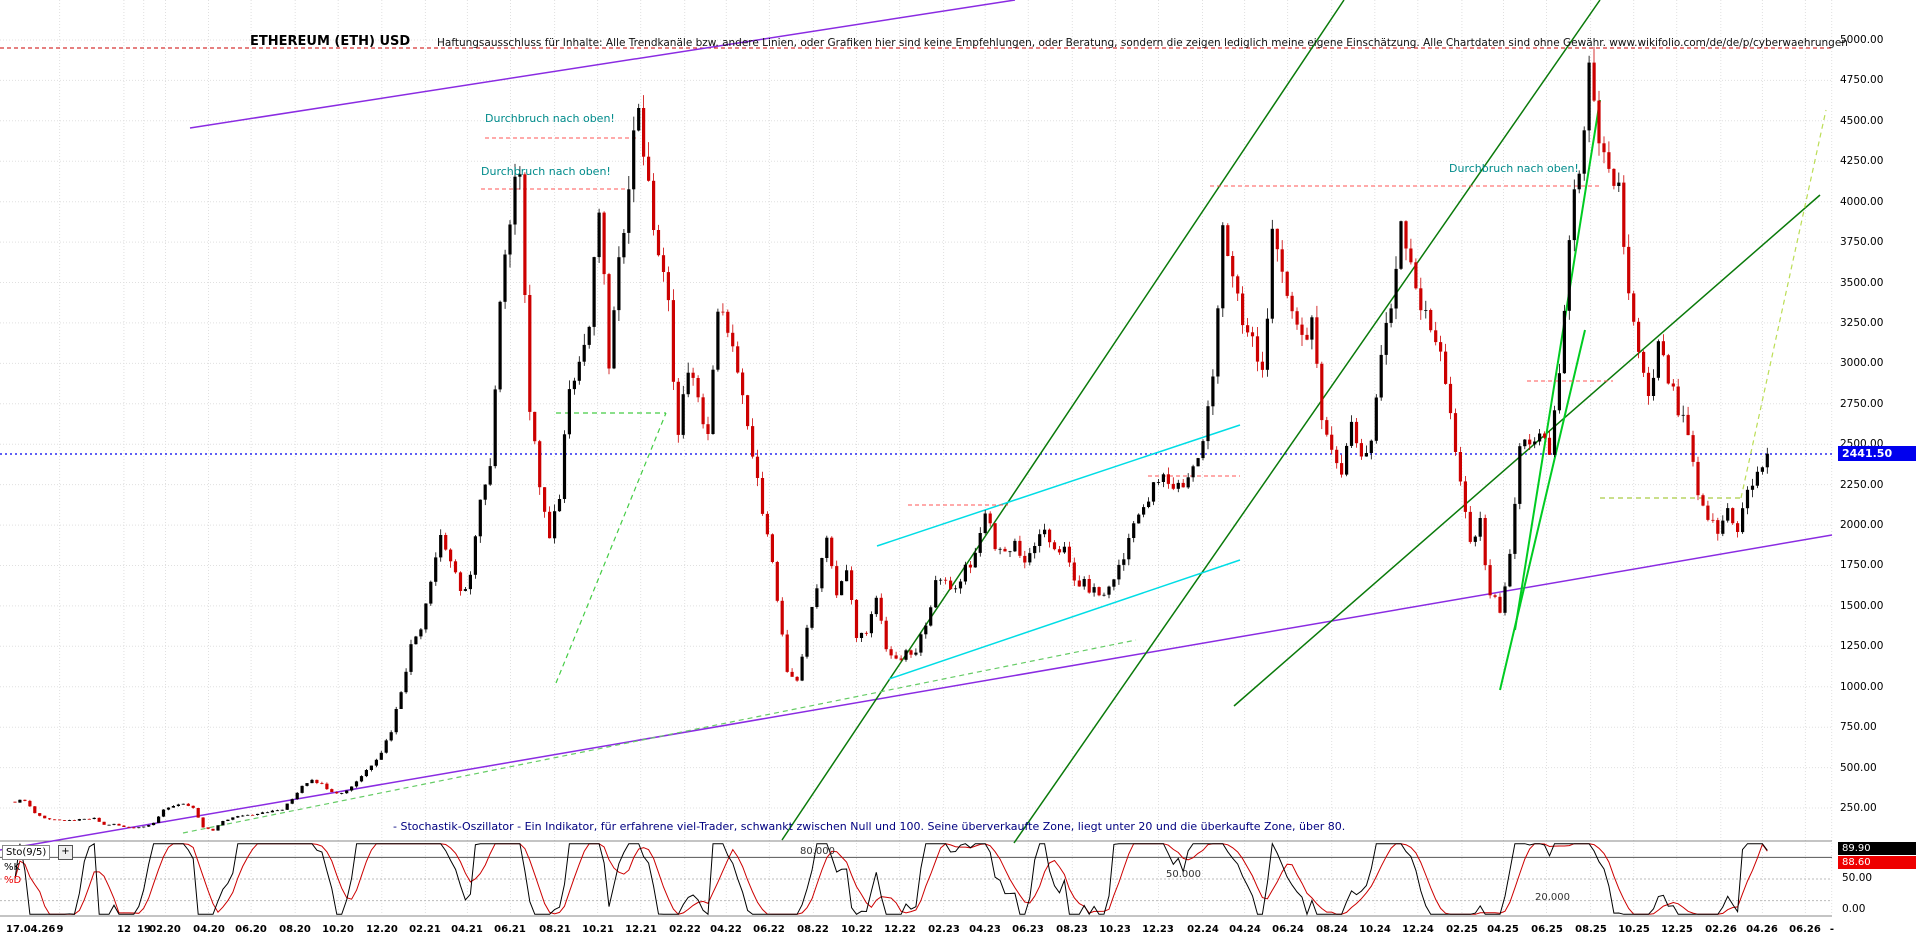 The image size is (1916, 948). I want to click on x-axis-label: 06.25, so click(1547, 929).